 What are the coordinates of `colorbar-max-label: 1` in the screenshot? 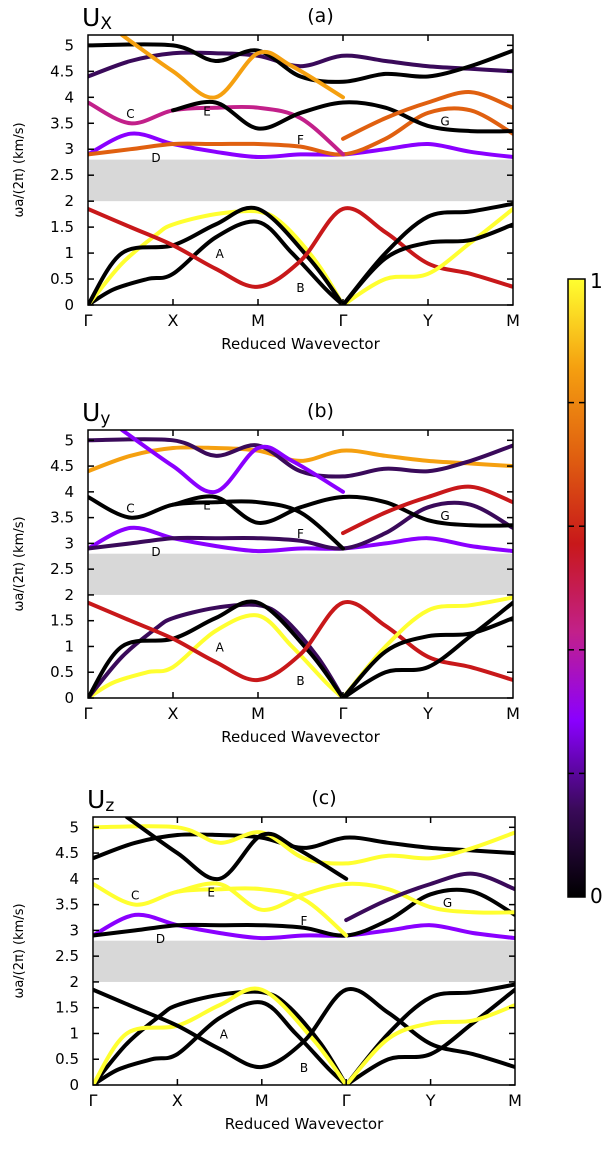 It's located at (596, 281).